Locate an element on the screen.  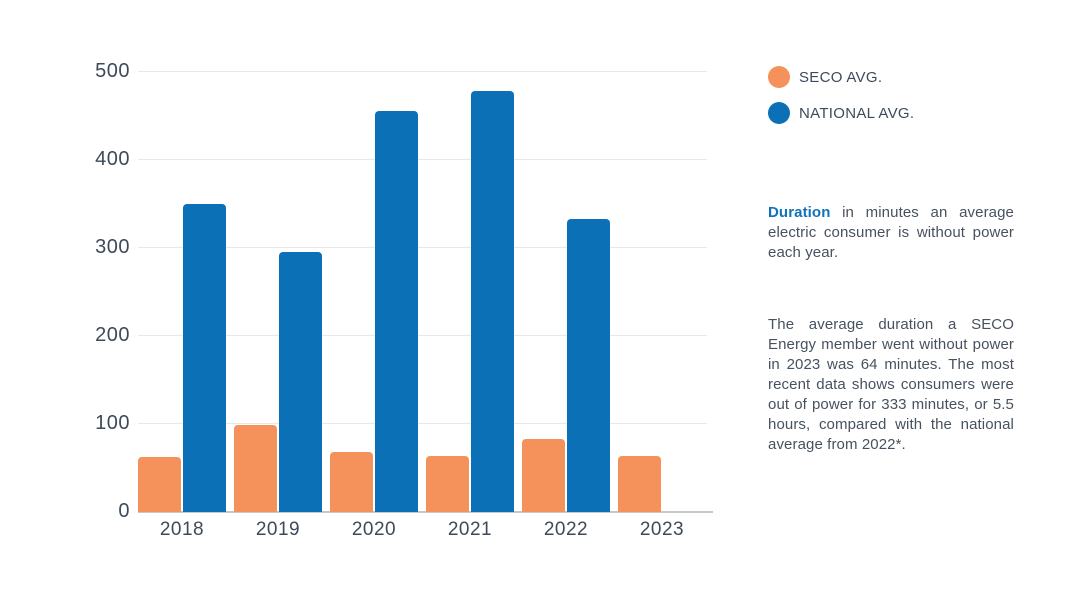
bar-national-2018 is located at coordinates (204, 358).